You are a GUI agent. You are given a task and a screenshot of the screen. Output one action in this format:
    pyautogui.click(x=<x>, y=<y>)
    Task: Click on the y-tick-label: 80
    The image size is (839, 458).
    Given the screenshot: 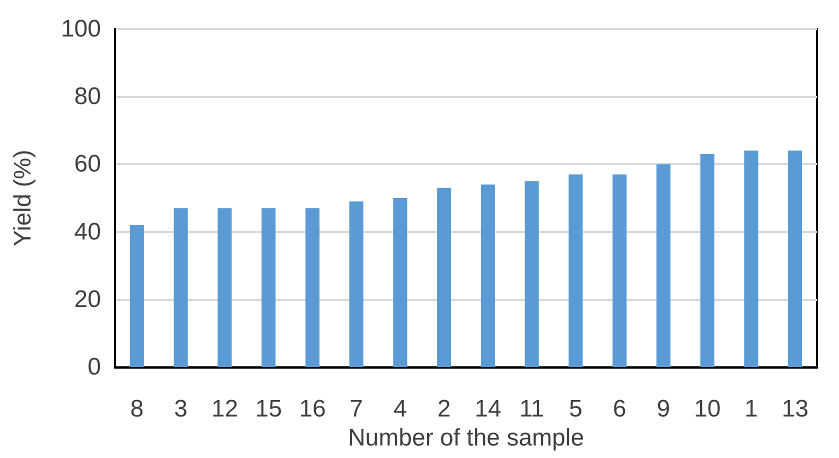 What is the action you would take?
    pyautogui.click(x=87, y=96)
    